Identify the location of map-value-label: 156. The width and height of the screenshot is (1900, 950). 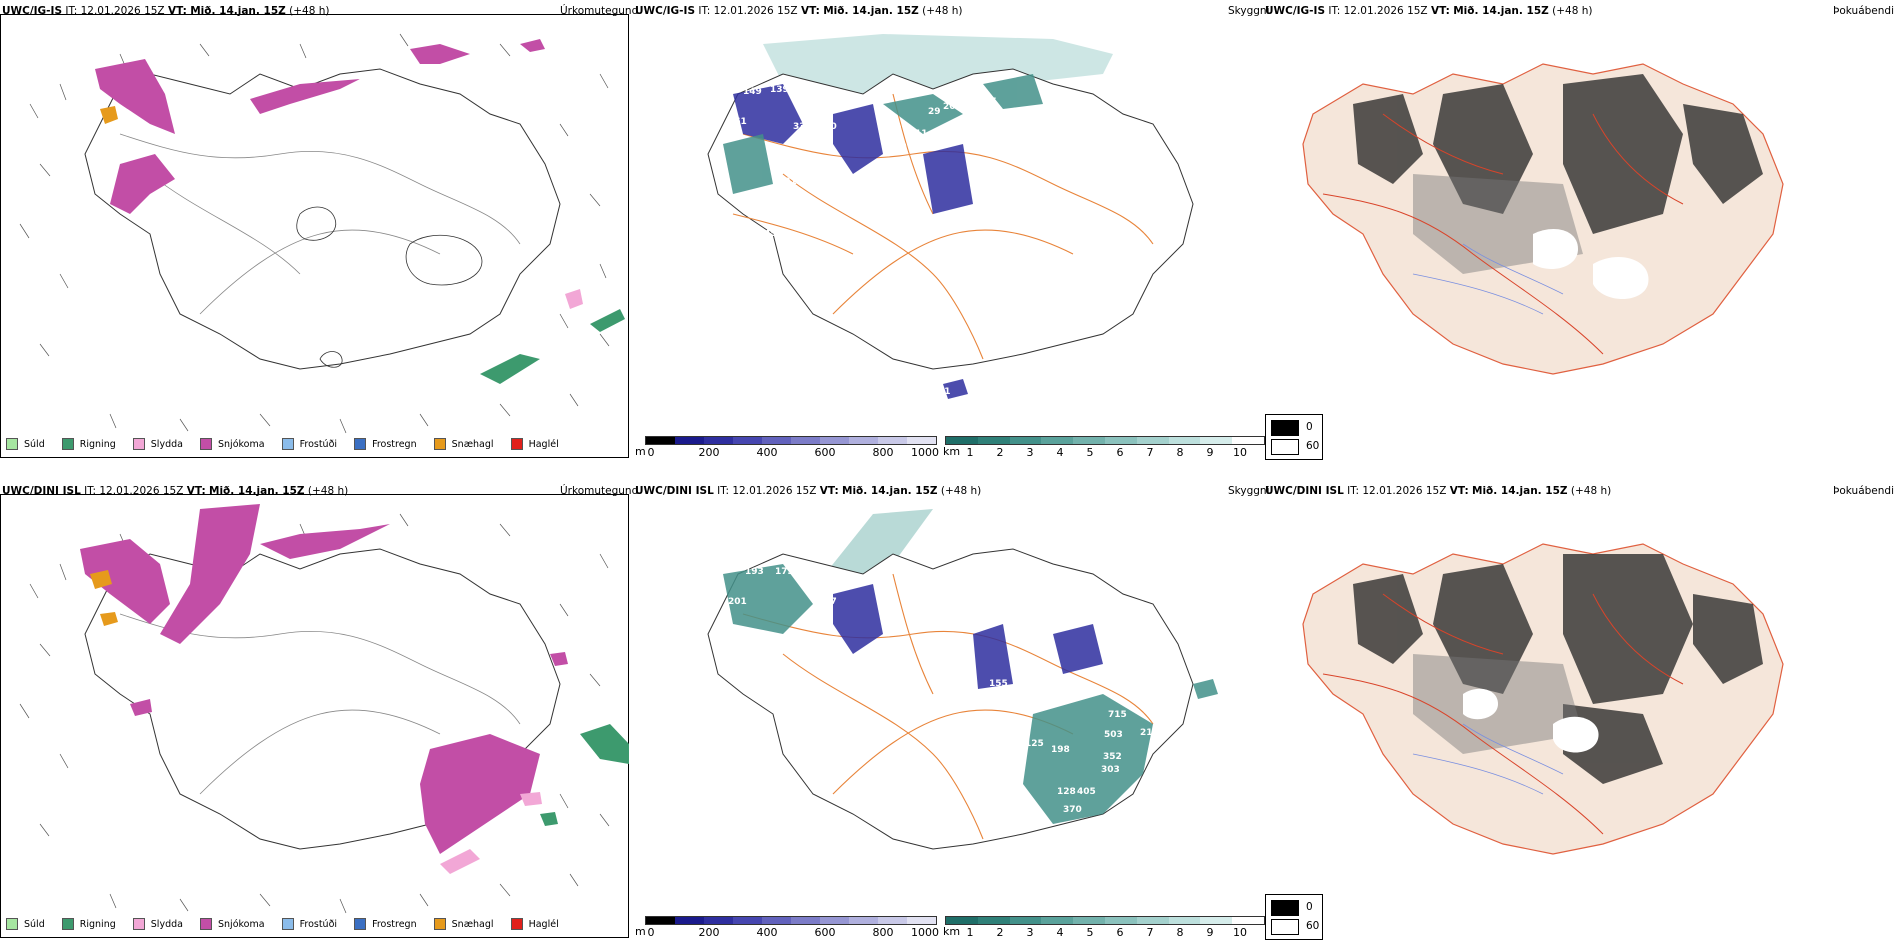
(752, 197).